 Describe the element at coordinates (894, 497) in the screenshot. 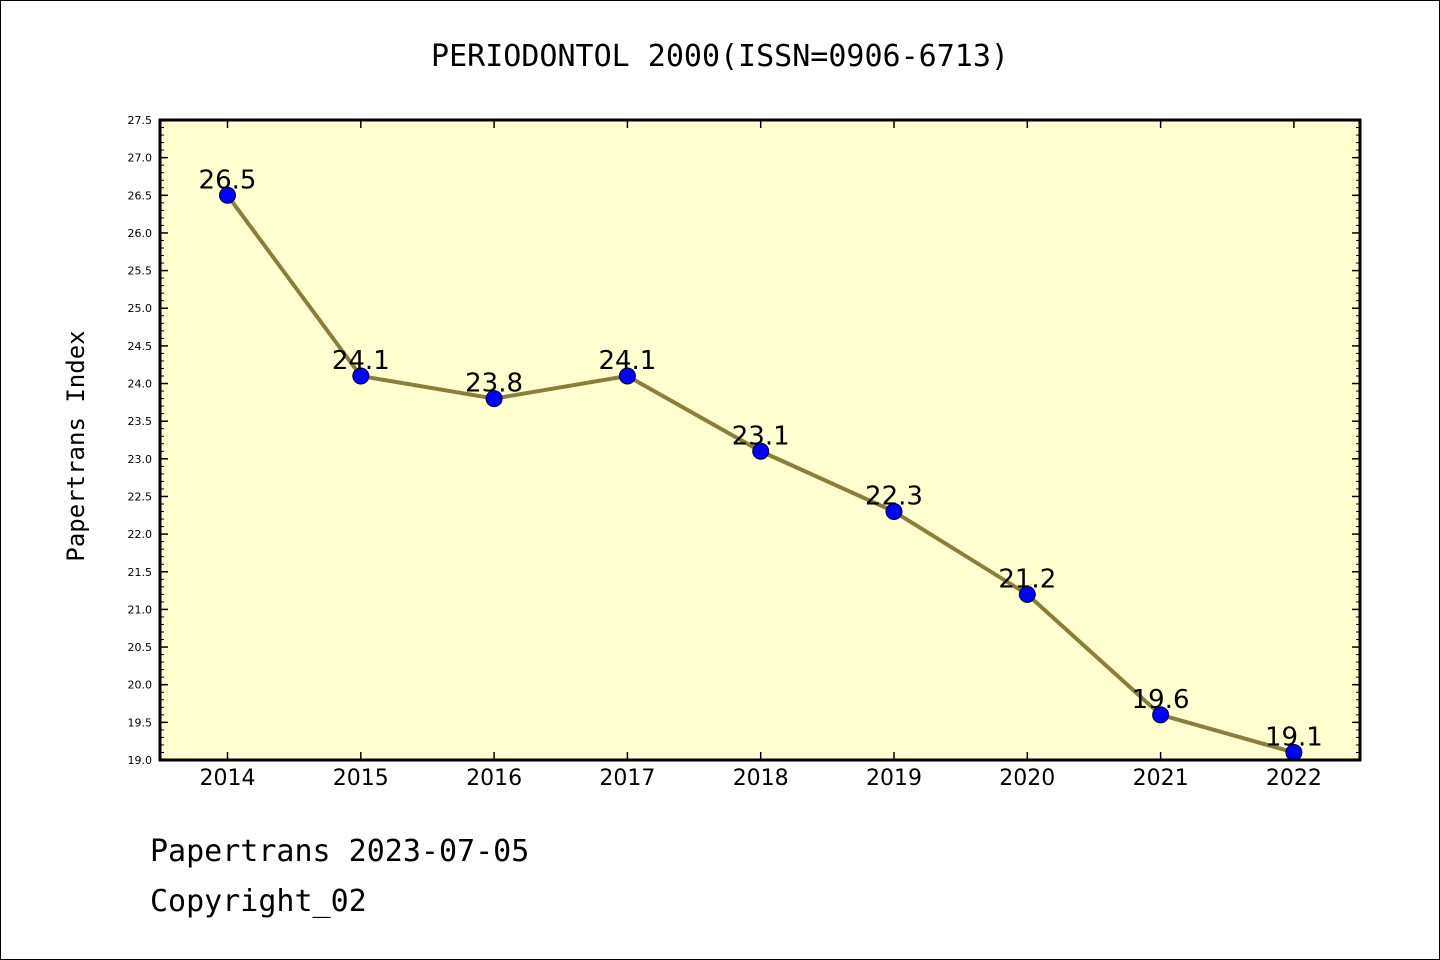

I see `data-label: 22.3` at that location.